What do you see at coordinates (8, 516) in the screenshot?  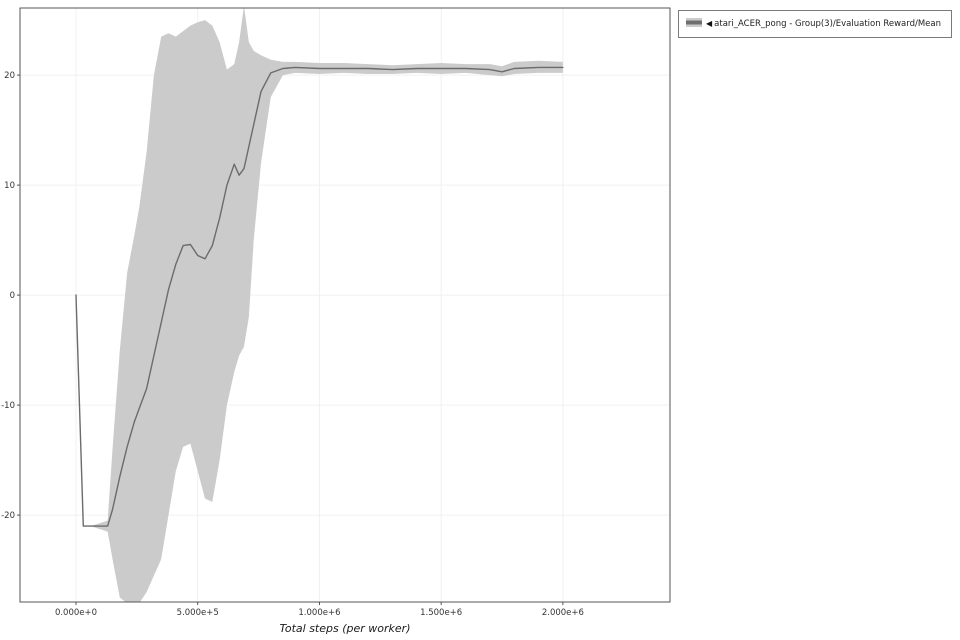 I see `y-tick-label: -20` at bounding box center [8, 516].